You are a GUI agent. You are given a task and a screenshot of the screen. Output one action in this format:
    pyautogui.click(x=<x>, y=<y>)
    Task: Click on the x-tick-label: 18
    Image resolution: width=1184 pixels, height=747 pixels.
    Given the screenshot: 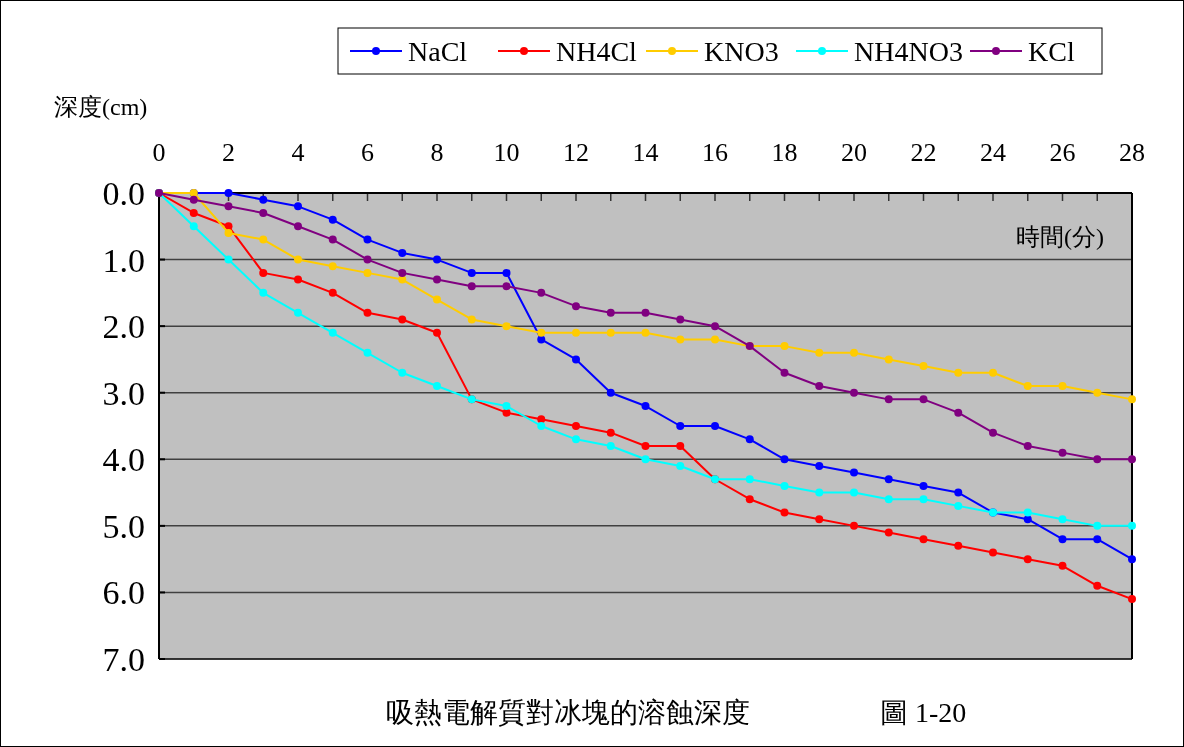 What is the action you would take?
    pyautogui.click(x=784, y=152)
    